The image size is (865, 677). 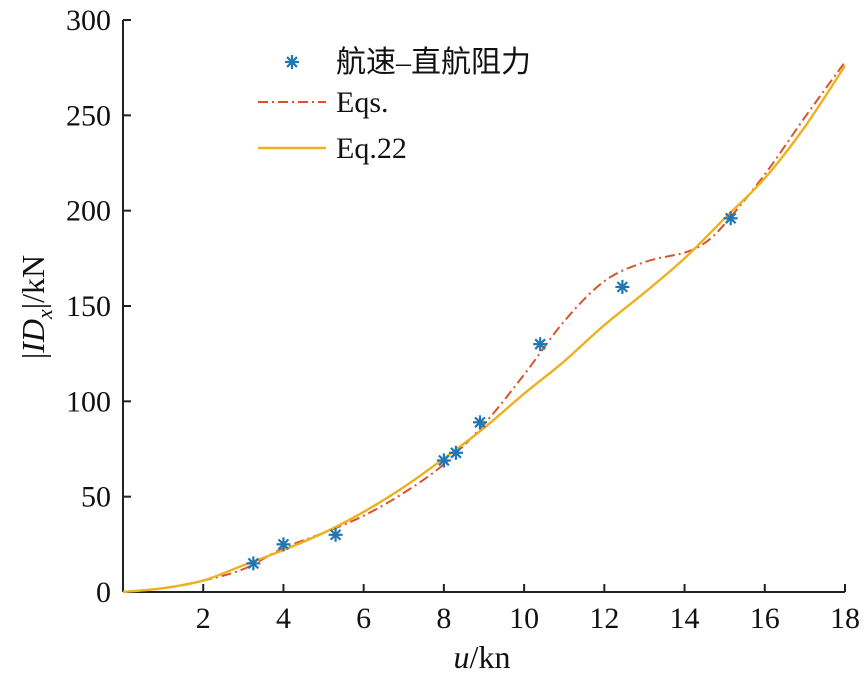 I want to click on legend-asterisk, so click(x=292, y=62).